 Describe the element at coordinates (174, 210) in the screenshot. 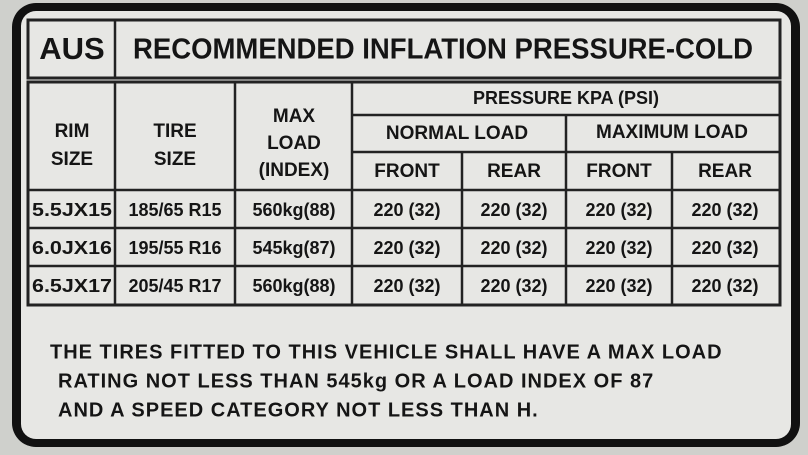

I see `table-cell: 185/65 R15` at that location.